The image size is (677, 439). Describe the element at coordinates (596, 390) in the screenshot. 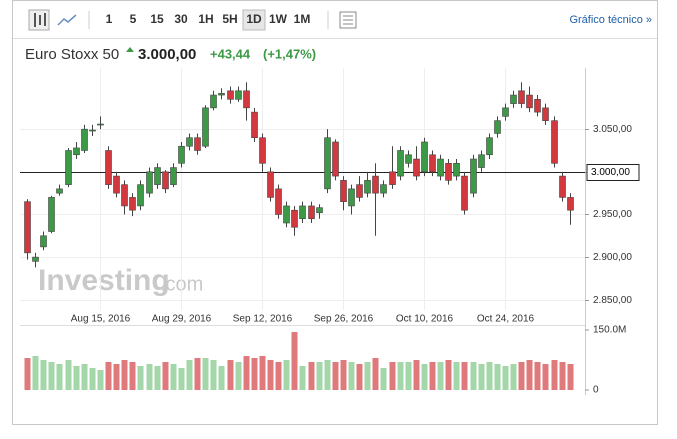

I see `volume-tick-label: 0` at that location.